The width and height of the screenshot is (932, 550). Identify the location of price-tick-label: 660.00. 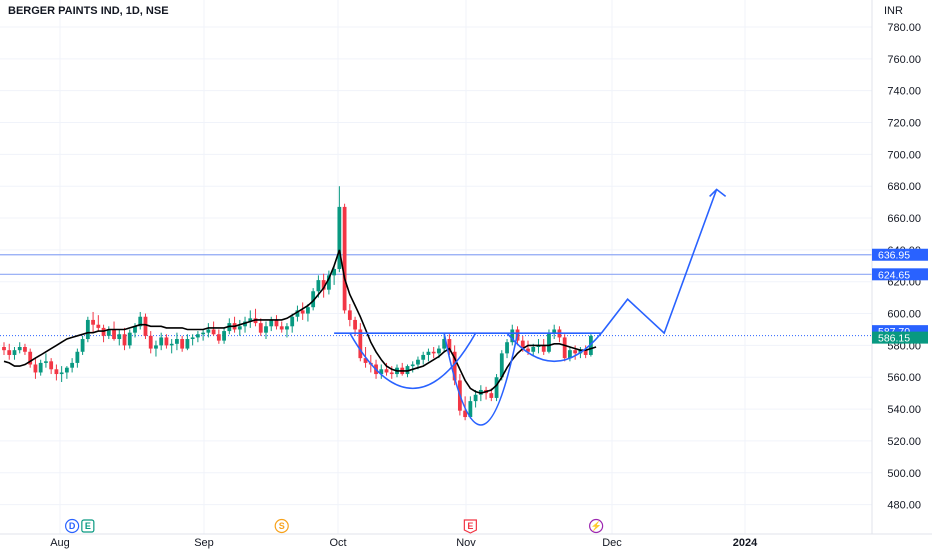
(904, 219).